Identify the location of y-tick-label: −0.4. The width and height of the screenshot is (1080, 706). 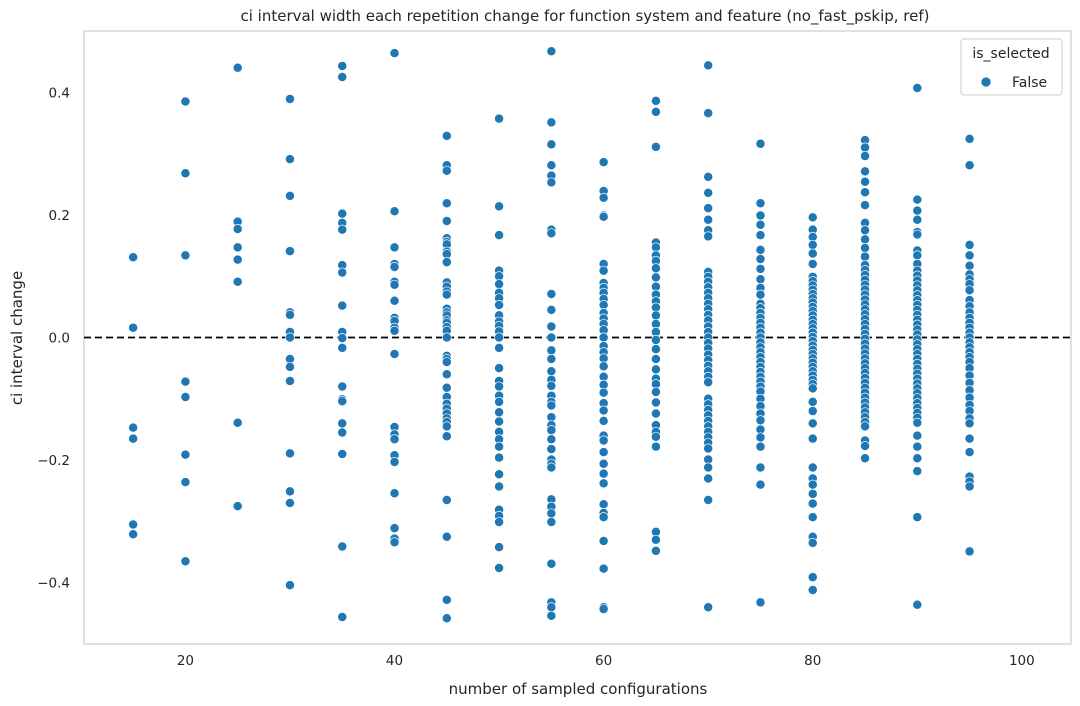
(53, 584).